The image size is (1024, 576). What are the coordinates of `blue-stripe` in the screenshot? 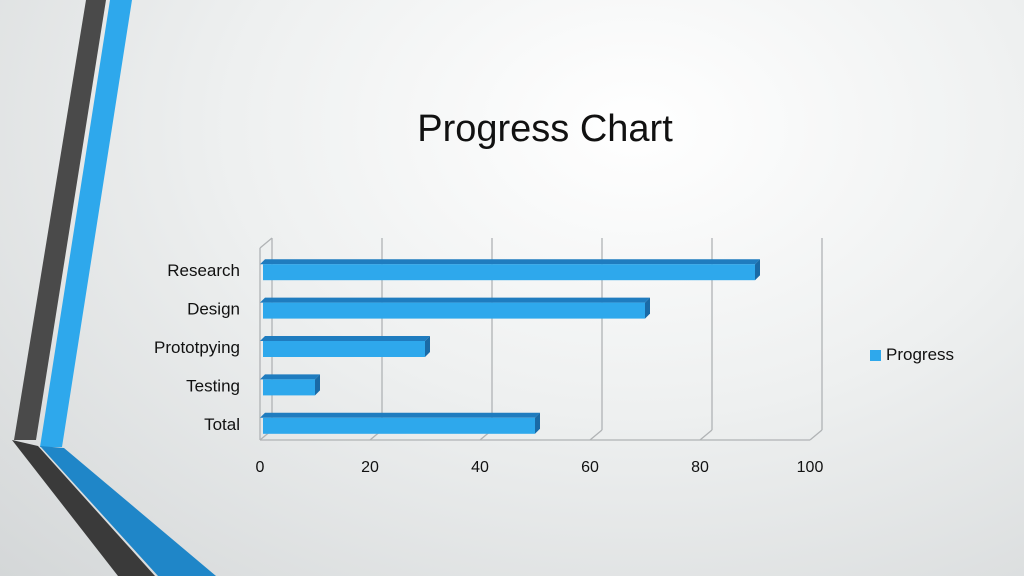 It's located at (86, 223).